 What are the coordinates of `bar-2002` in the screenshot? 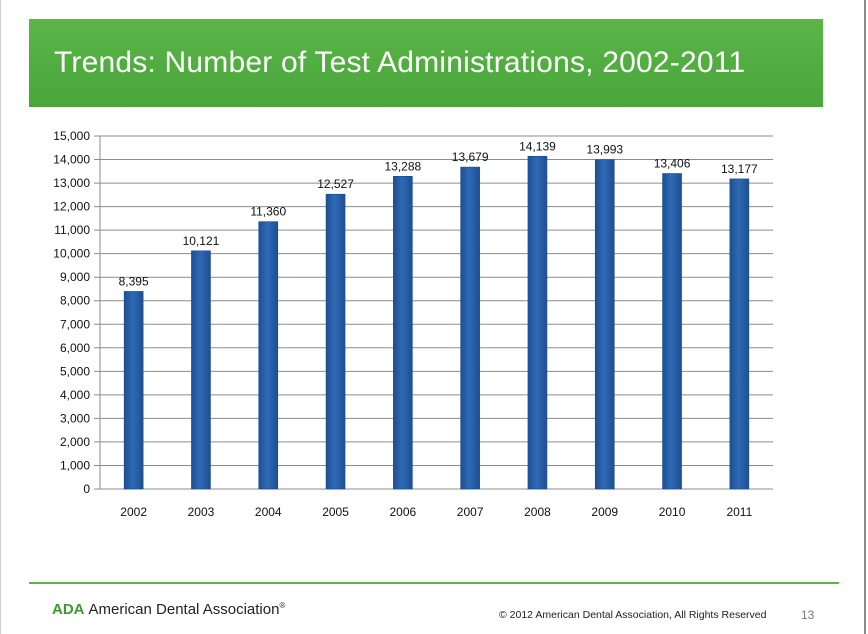 It's located at (133, 390).